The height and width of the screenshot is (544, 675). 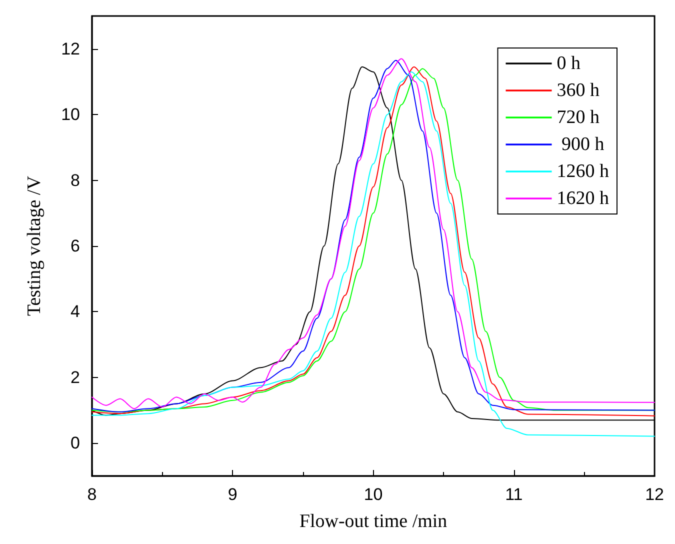 I want to click on legend-label: 720 h, so click(x=578, y=117).